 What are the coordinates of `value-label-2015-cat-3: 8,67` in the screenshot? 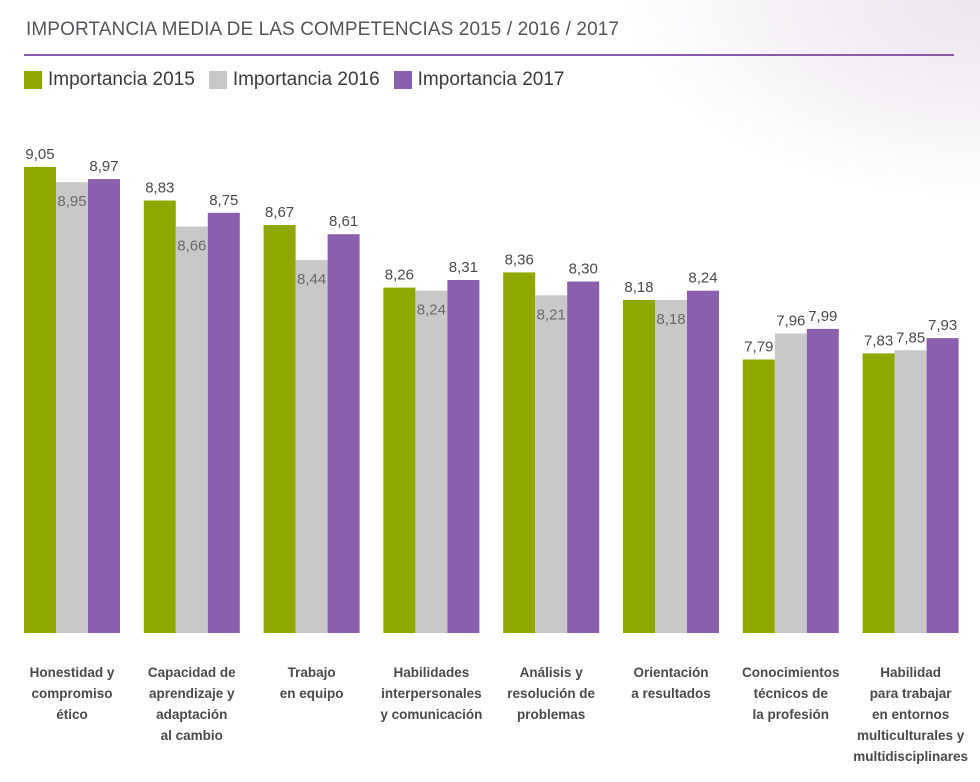 It's located at (279, 212).